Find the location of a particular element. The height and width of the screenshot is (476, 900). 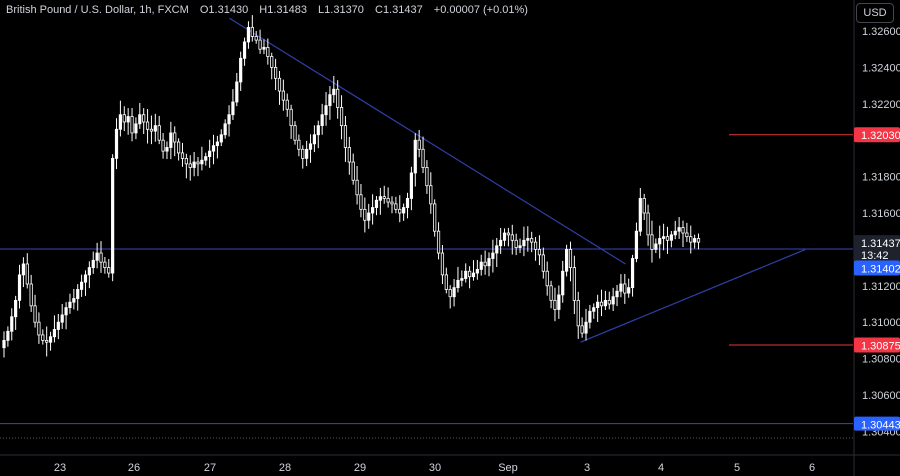

price-tick-label: 1.31600 is located at coordinates (881, 214).